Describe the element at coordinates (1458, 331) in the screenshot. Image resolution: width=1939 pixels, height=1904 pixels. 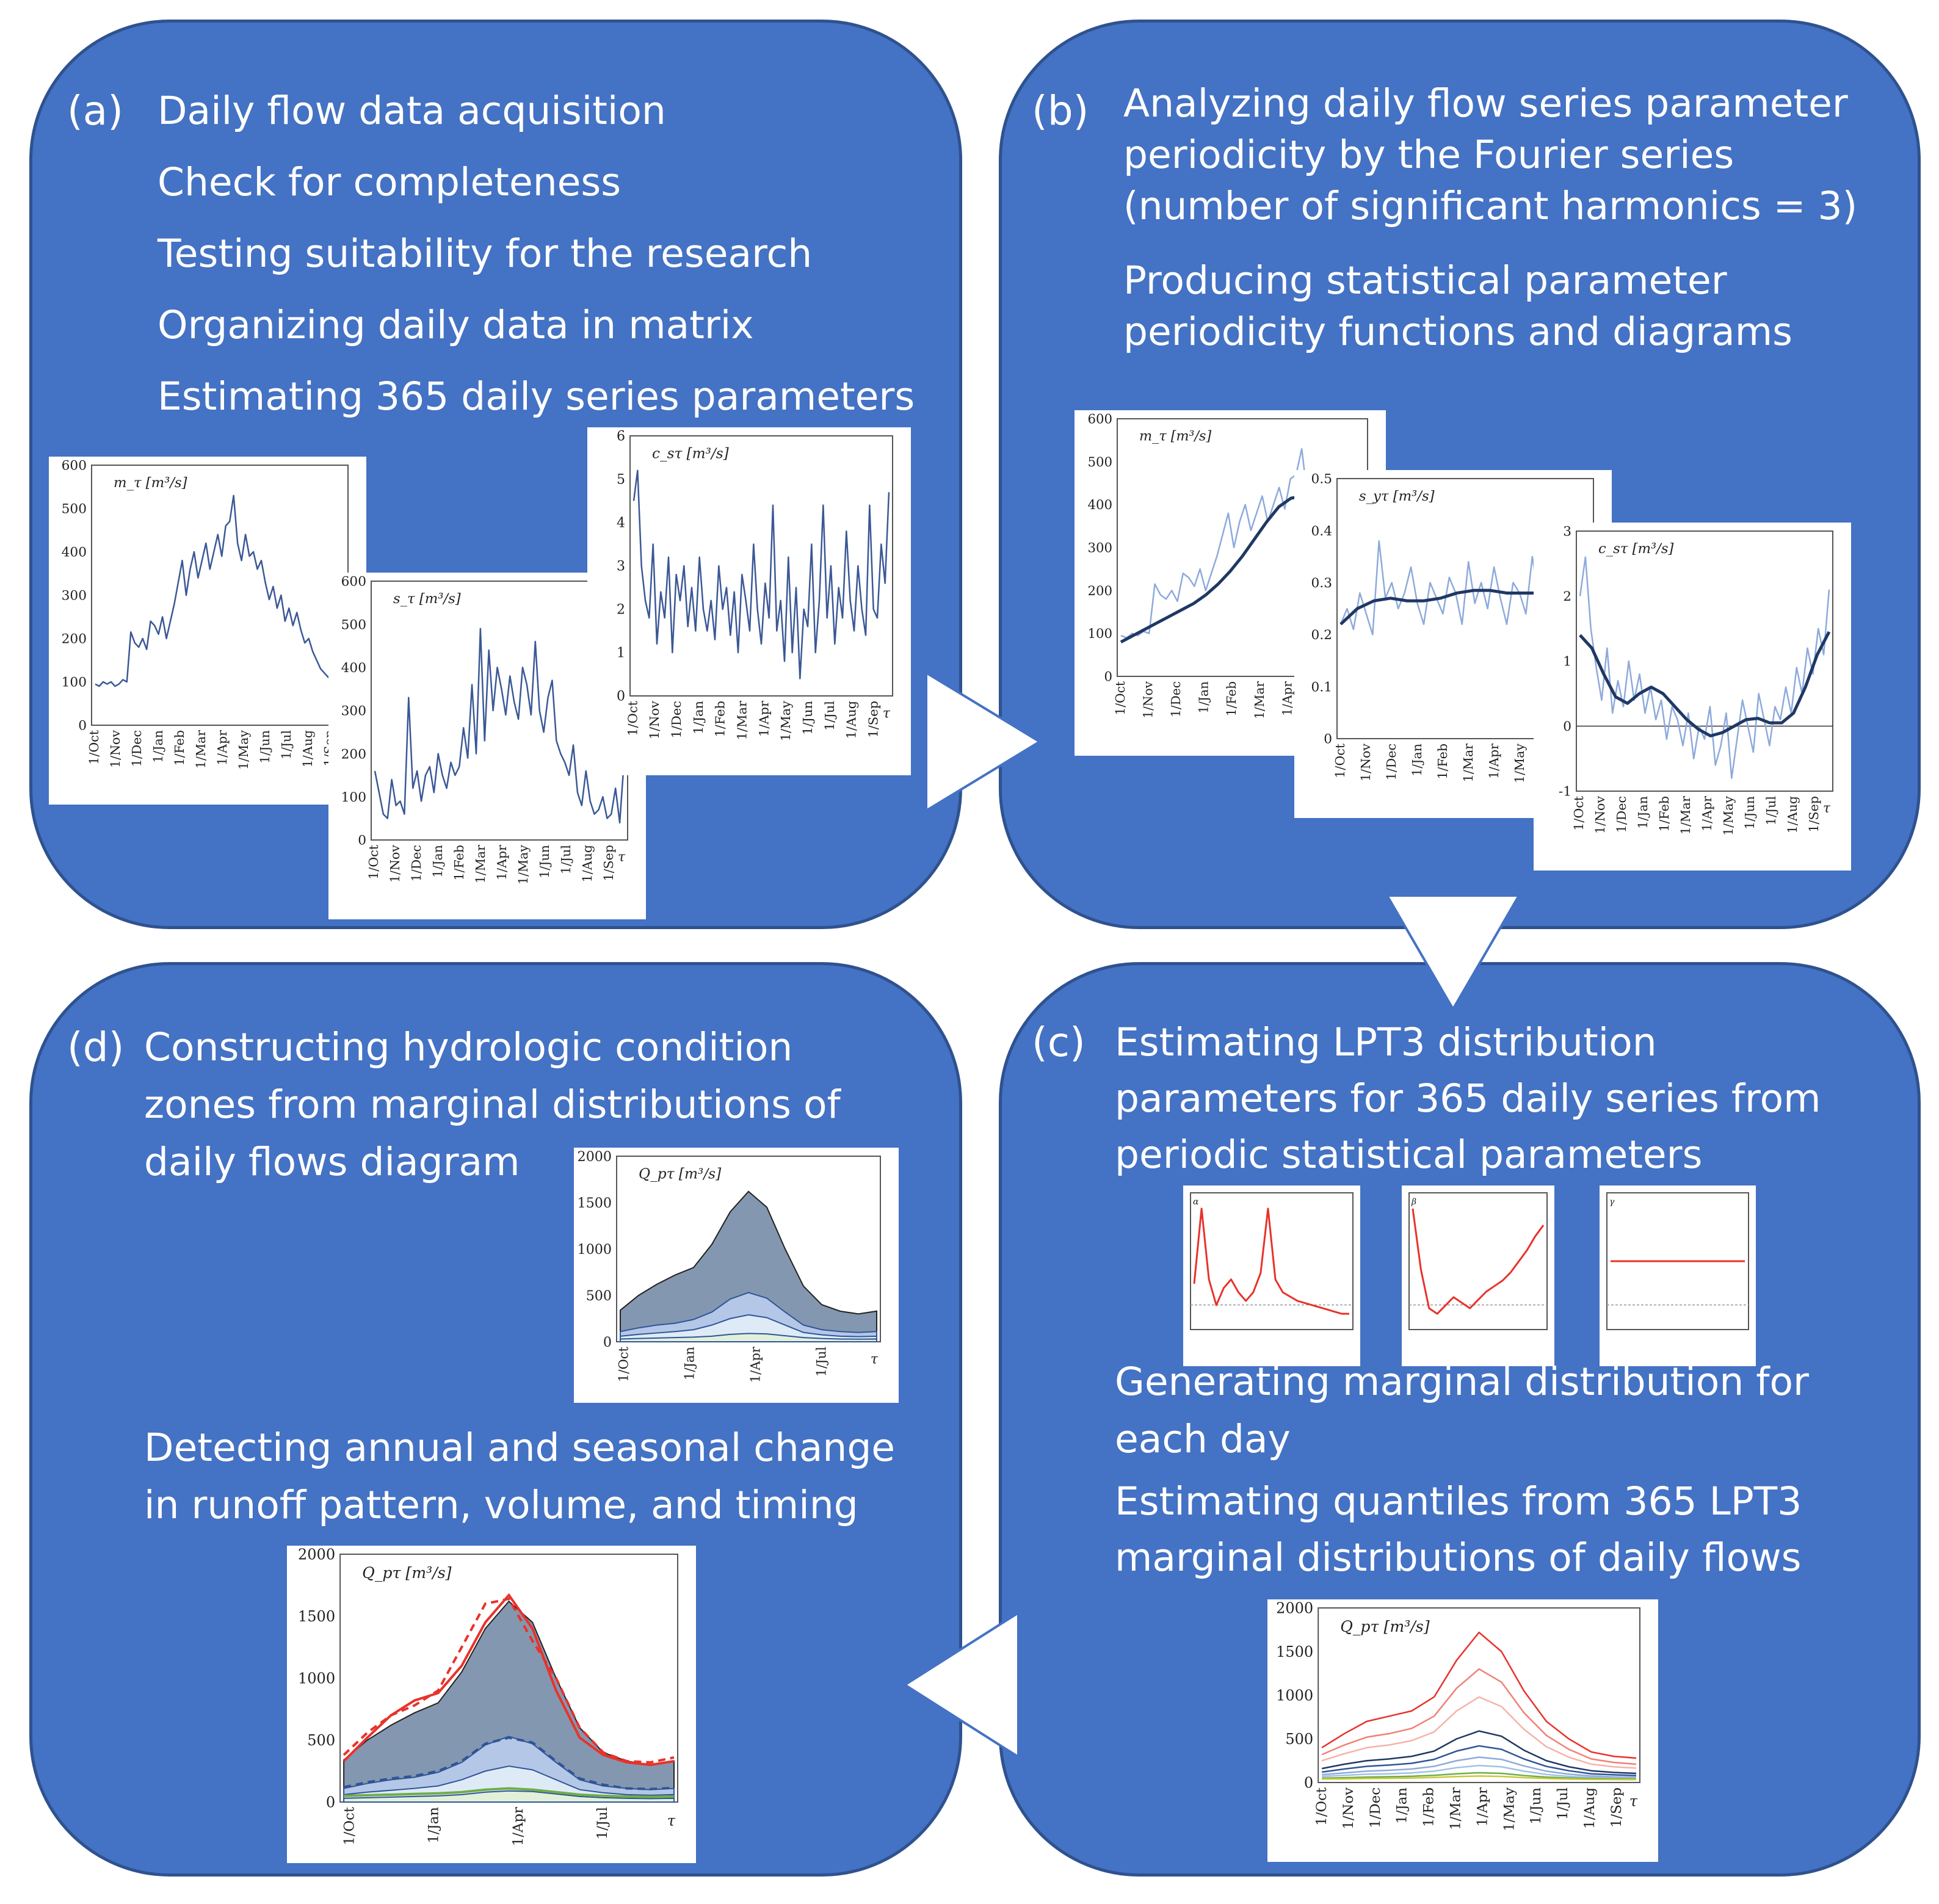
I see `panel-b-line-5: periodicity functions and diagrams` at that location.